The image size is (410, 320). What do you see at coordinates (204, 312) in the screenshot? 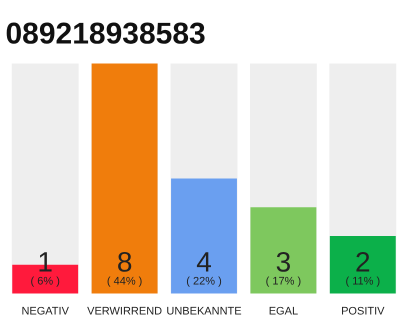
I see `x-tick-label: UNBEKANNTE` at bounding box center [204, 312].